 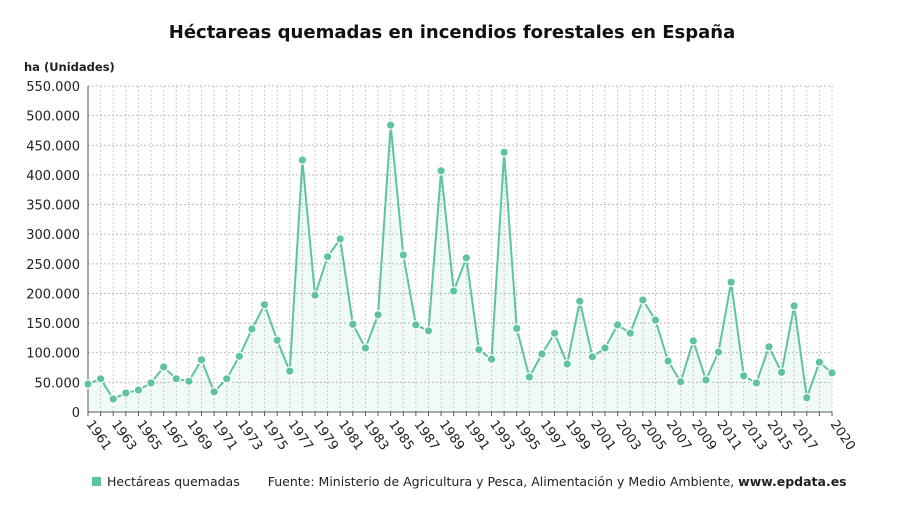 I want to click on x-tick-label: 1973, so click(x=249, y=436).